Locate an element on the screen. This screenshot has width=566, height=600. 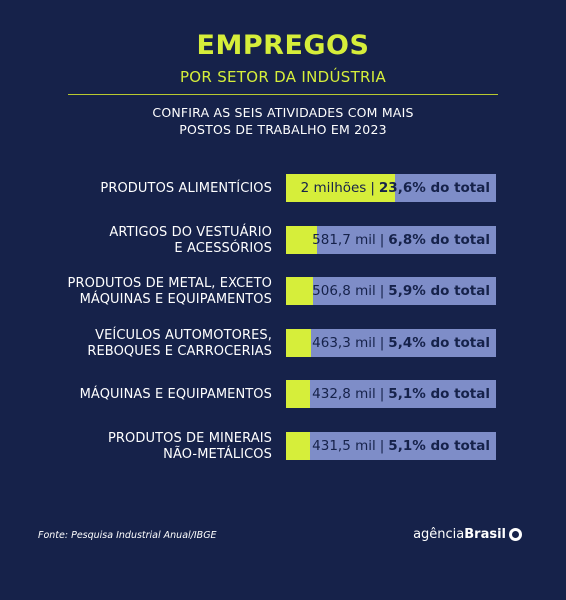
category-label-line: NÃO-METÁLICOS is located at coordinates (217, 454).